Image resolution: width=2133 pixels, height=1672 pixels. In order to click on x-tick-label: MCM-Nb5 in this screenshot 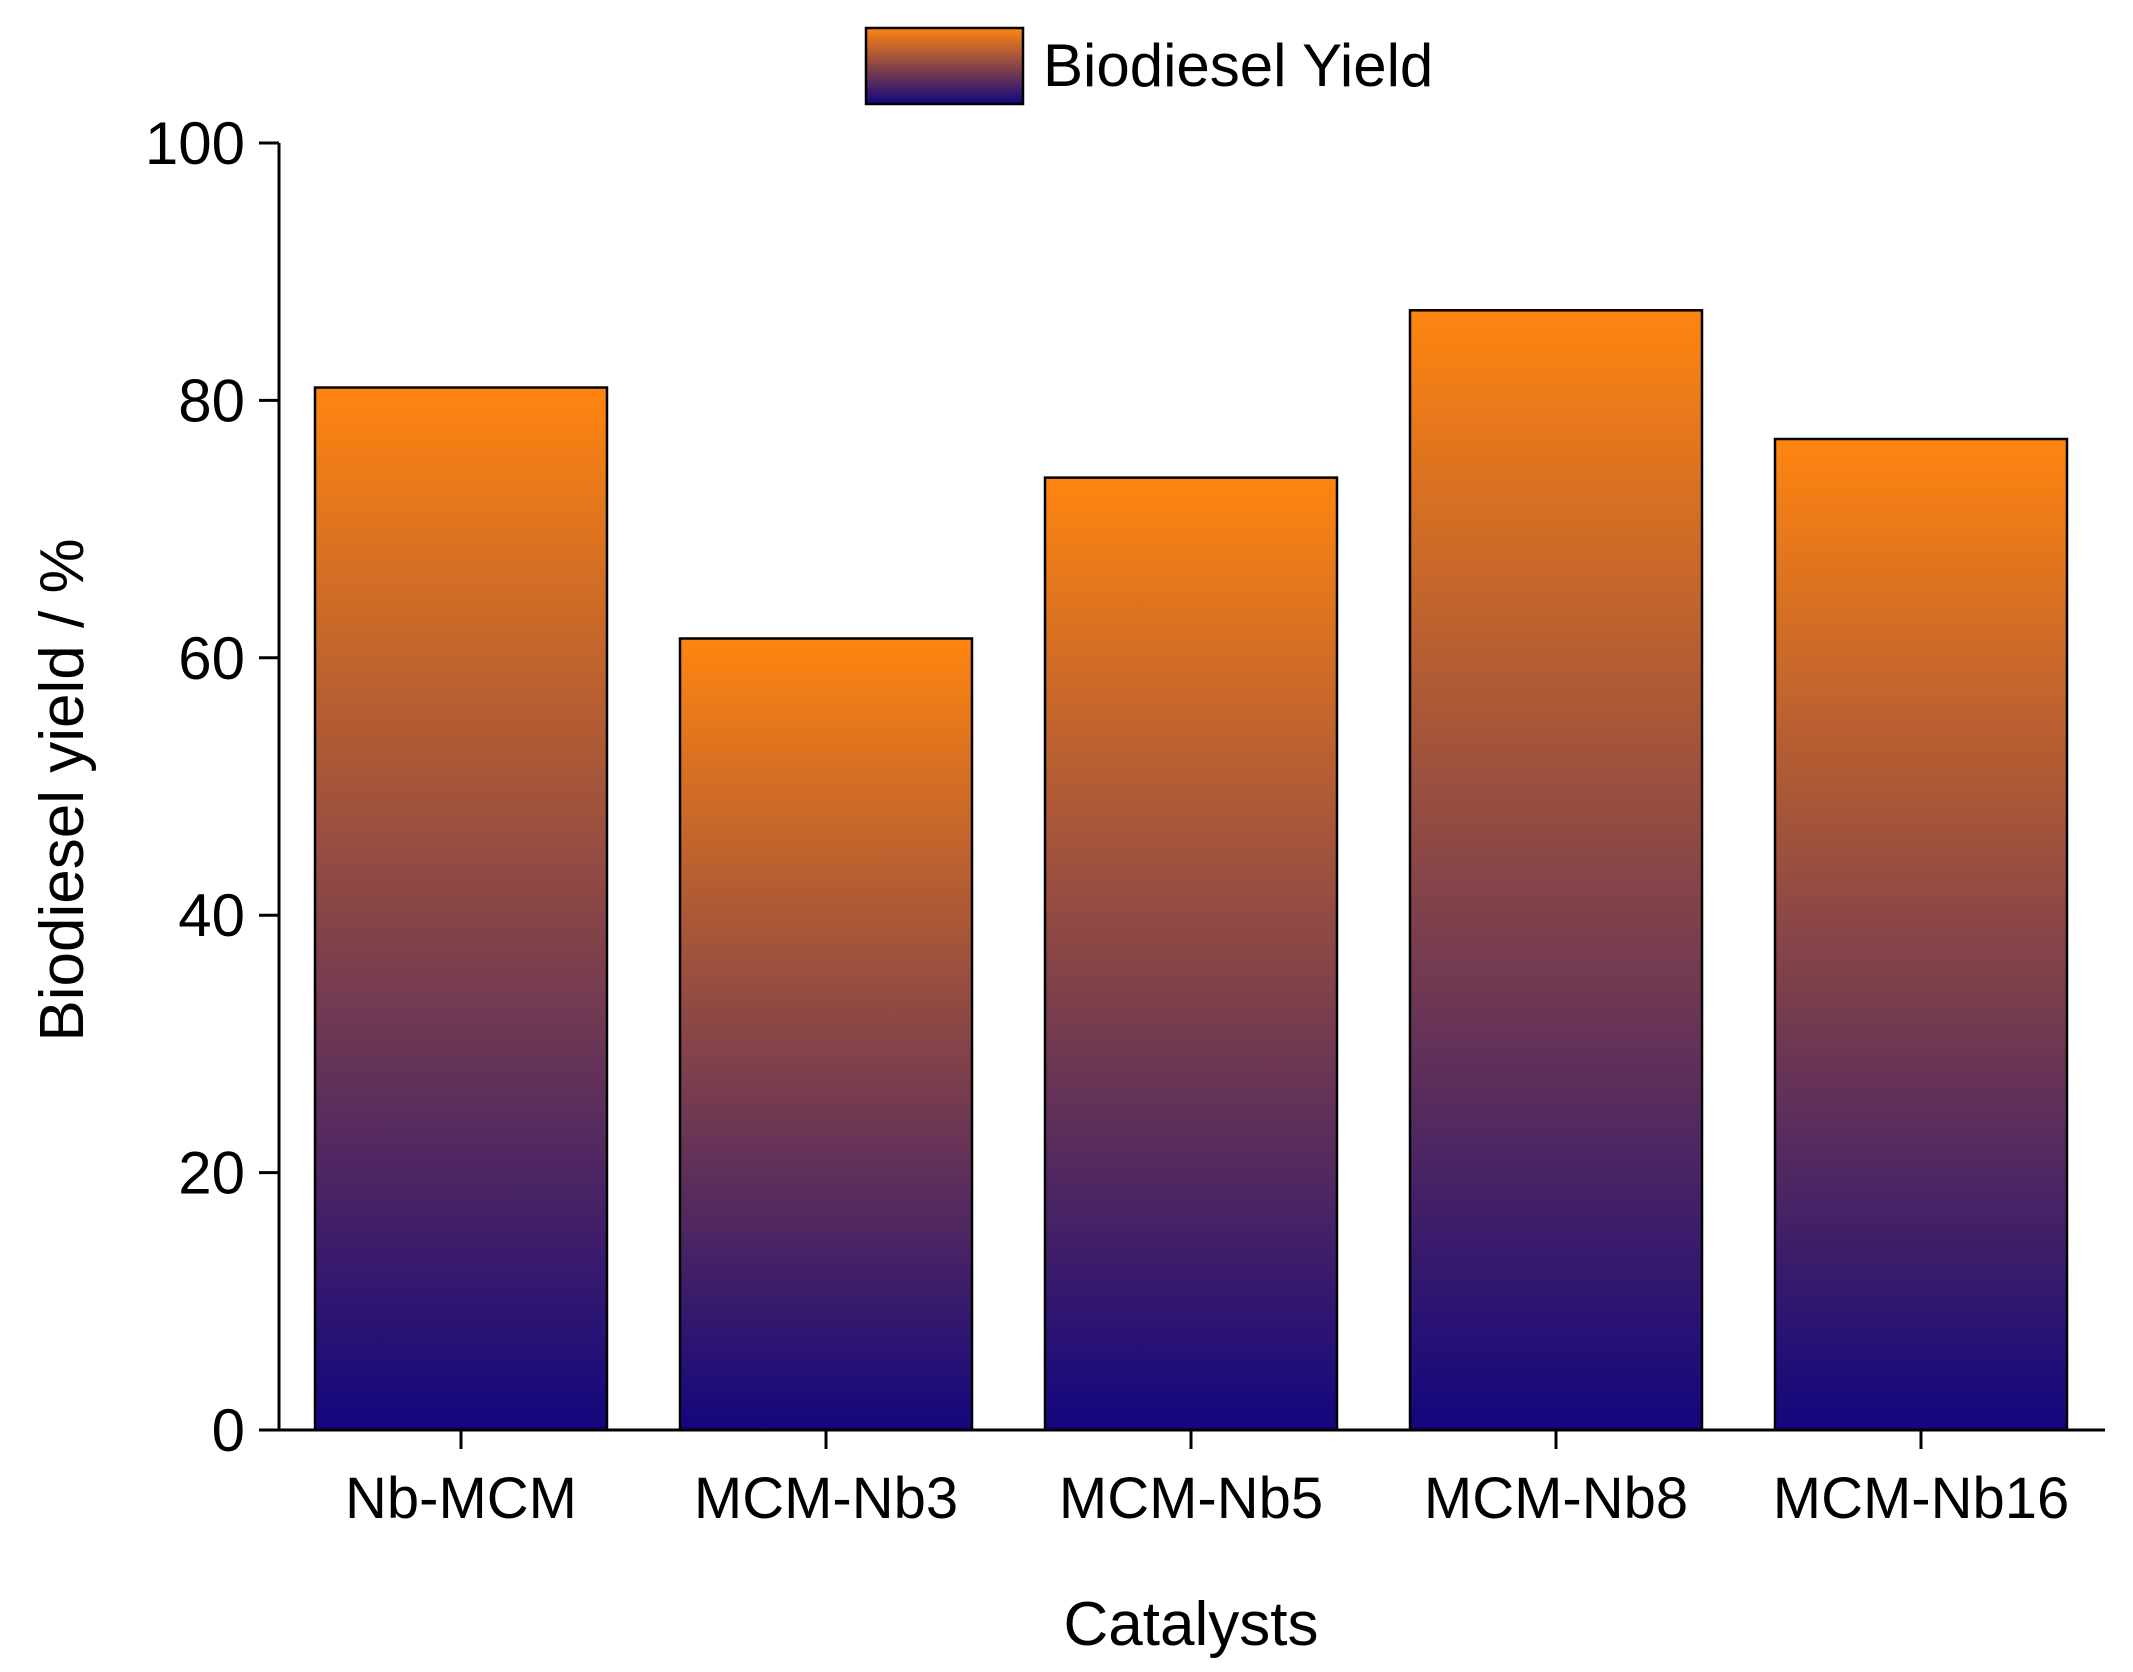, I will do `click(1191, 1498)`.